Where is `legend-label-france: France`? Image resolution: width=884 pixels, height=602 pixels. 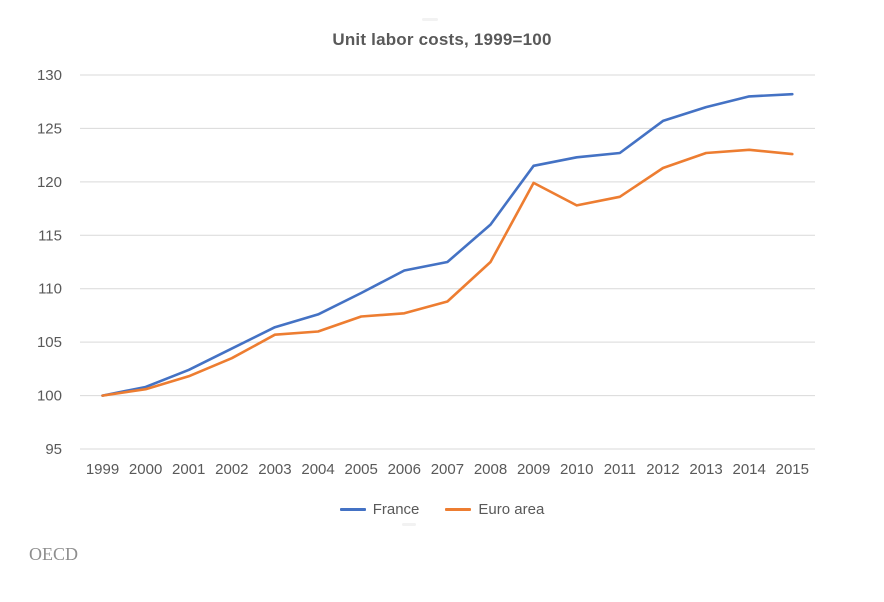
legend-label-france: France is located at coordinates (396, 509).